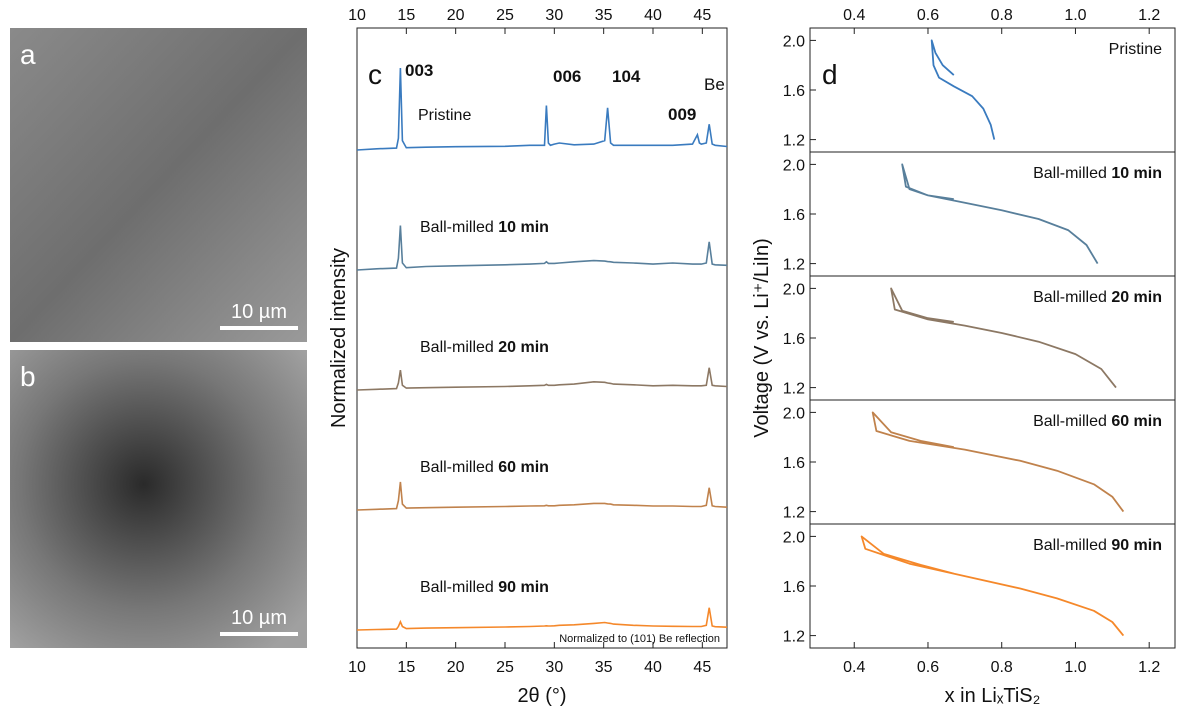 The height and width of the screenshot is (719, 1177). What do you see at coordinates (714, 84) in the screenshot?
I see `peak-label: Be` at bounding box center [714, 84].